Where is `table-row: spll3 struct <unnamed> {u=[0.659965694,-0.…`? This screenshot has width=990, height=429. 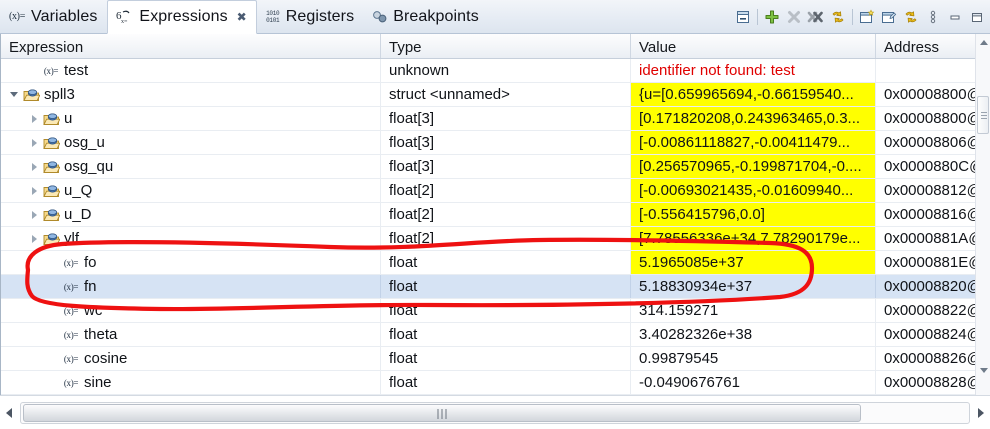 table-row: spll3 struct <unnamed> {u=[0.659965694,-0.… is located at coordinates (495, 95).